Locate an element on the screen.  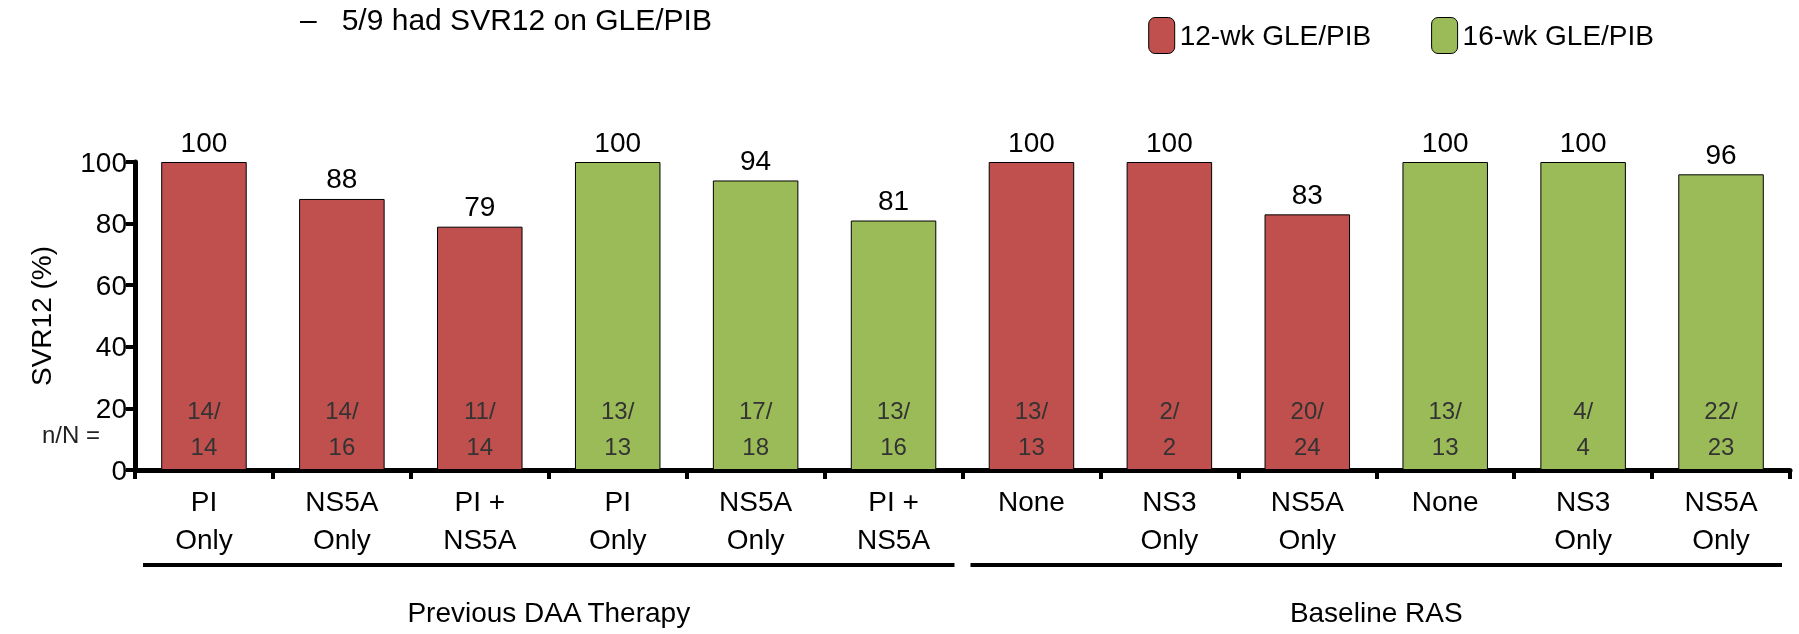
text: Baseline RAS is located at coordinates (1376, 612).